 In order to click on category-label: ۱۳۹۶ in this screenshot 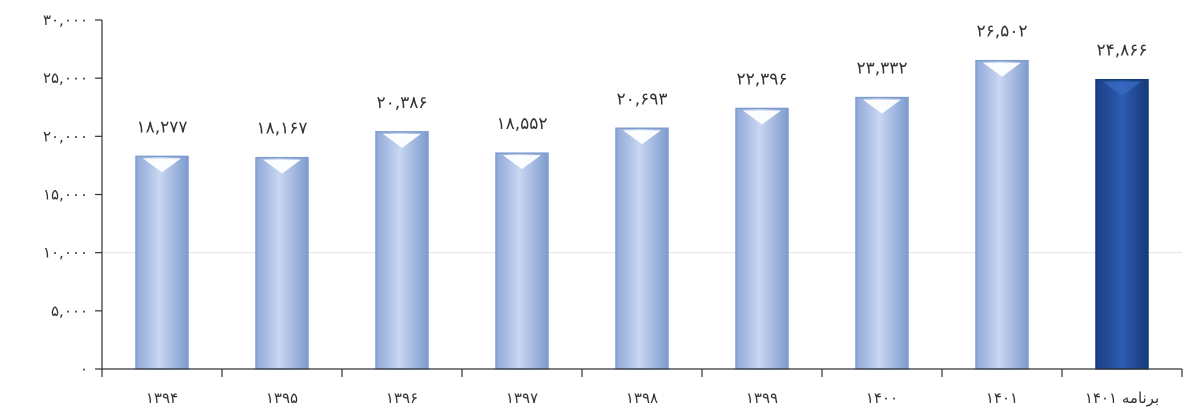, I will do `click(402, 398)`.